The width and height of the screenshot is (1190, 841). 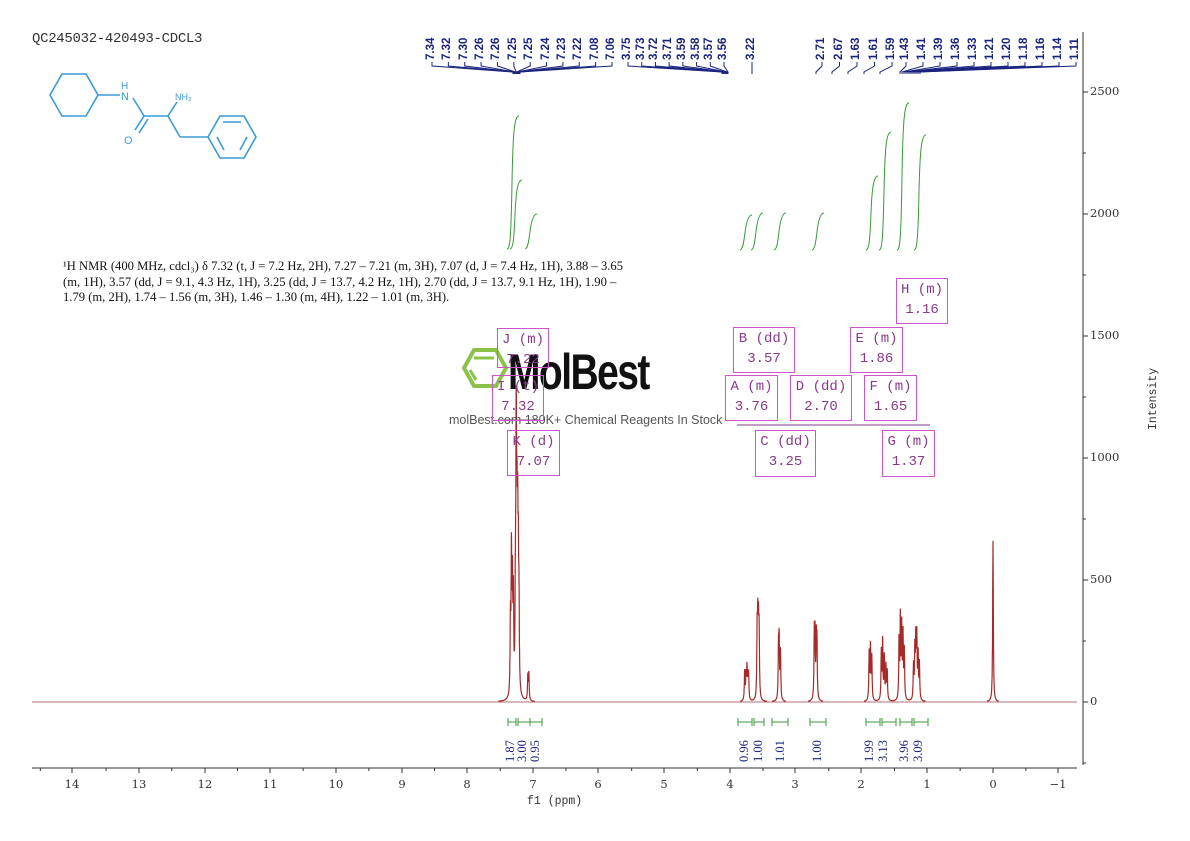 What do you see at coordinates (579, 372) in the screenshot?
I see `watermark-brand: MolBest` at bounding box center [579, 372].